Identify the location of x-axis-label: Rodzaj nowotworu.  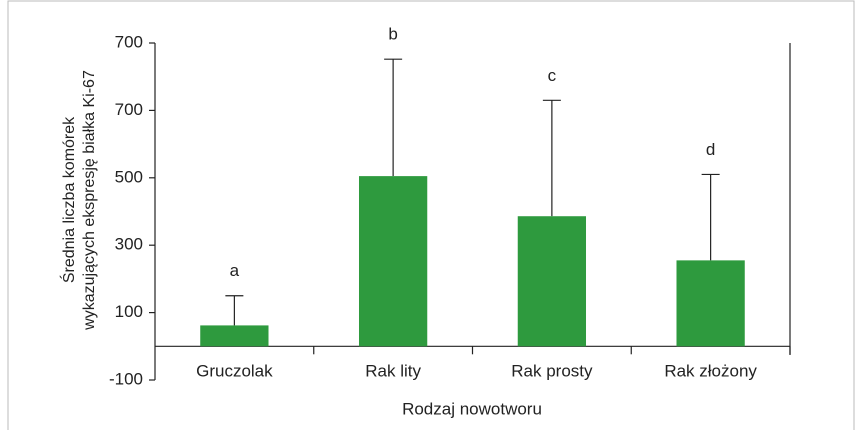
(472, 408).